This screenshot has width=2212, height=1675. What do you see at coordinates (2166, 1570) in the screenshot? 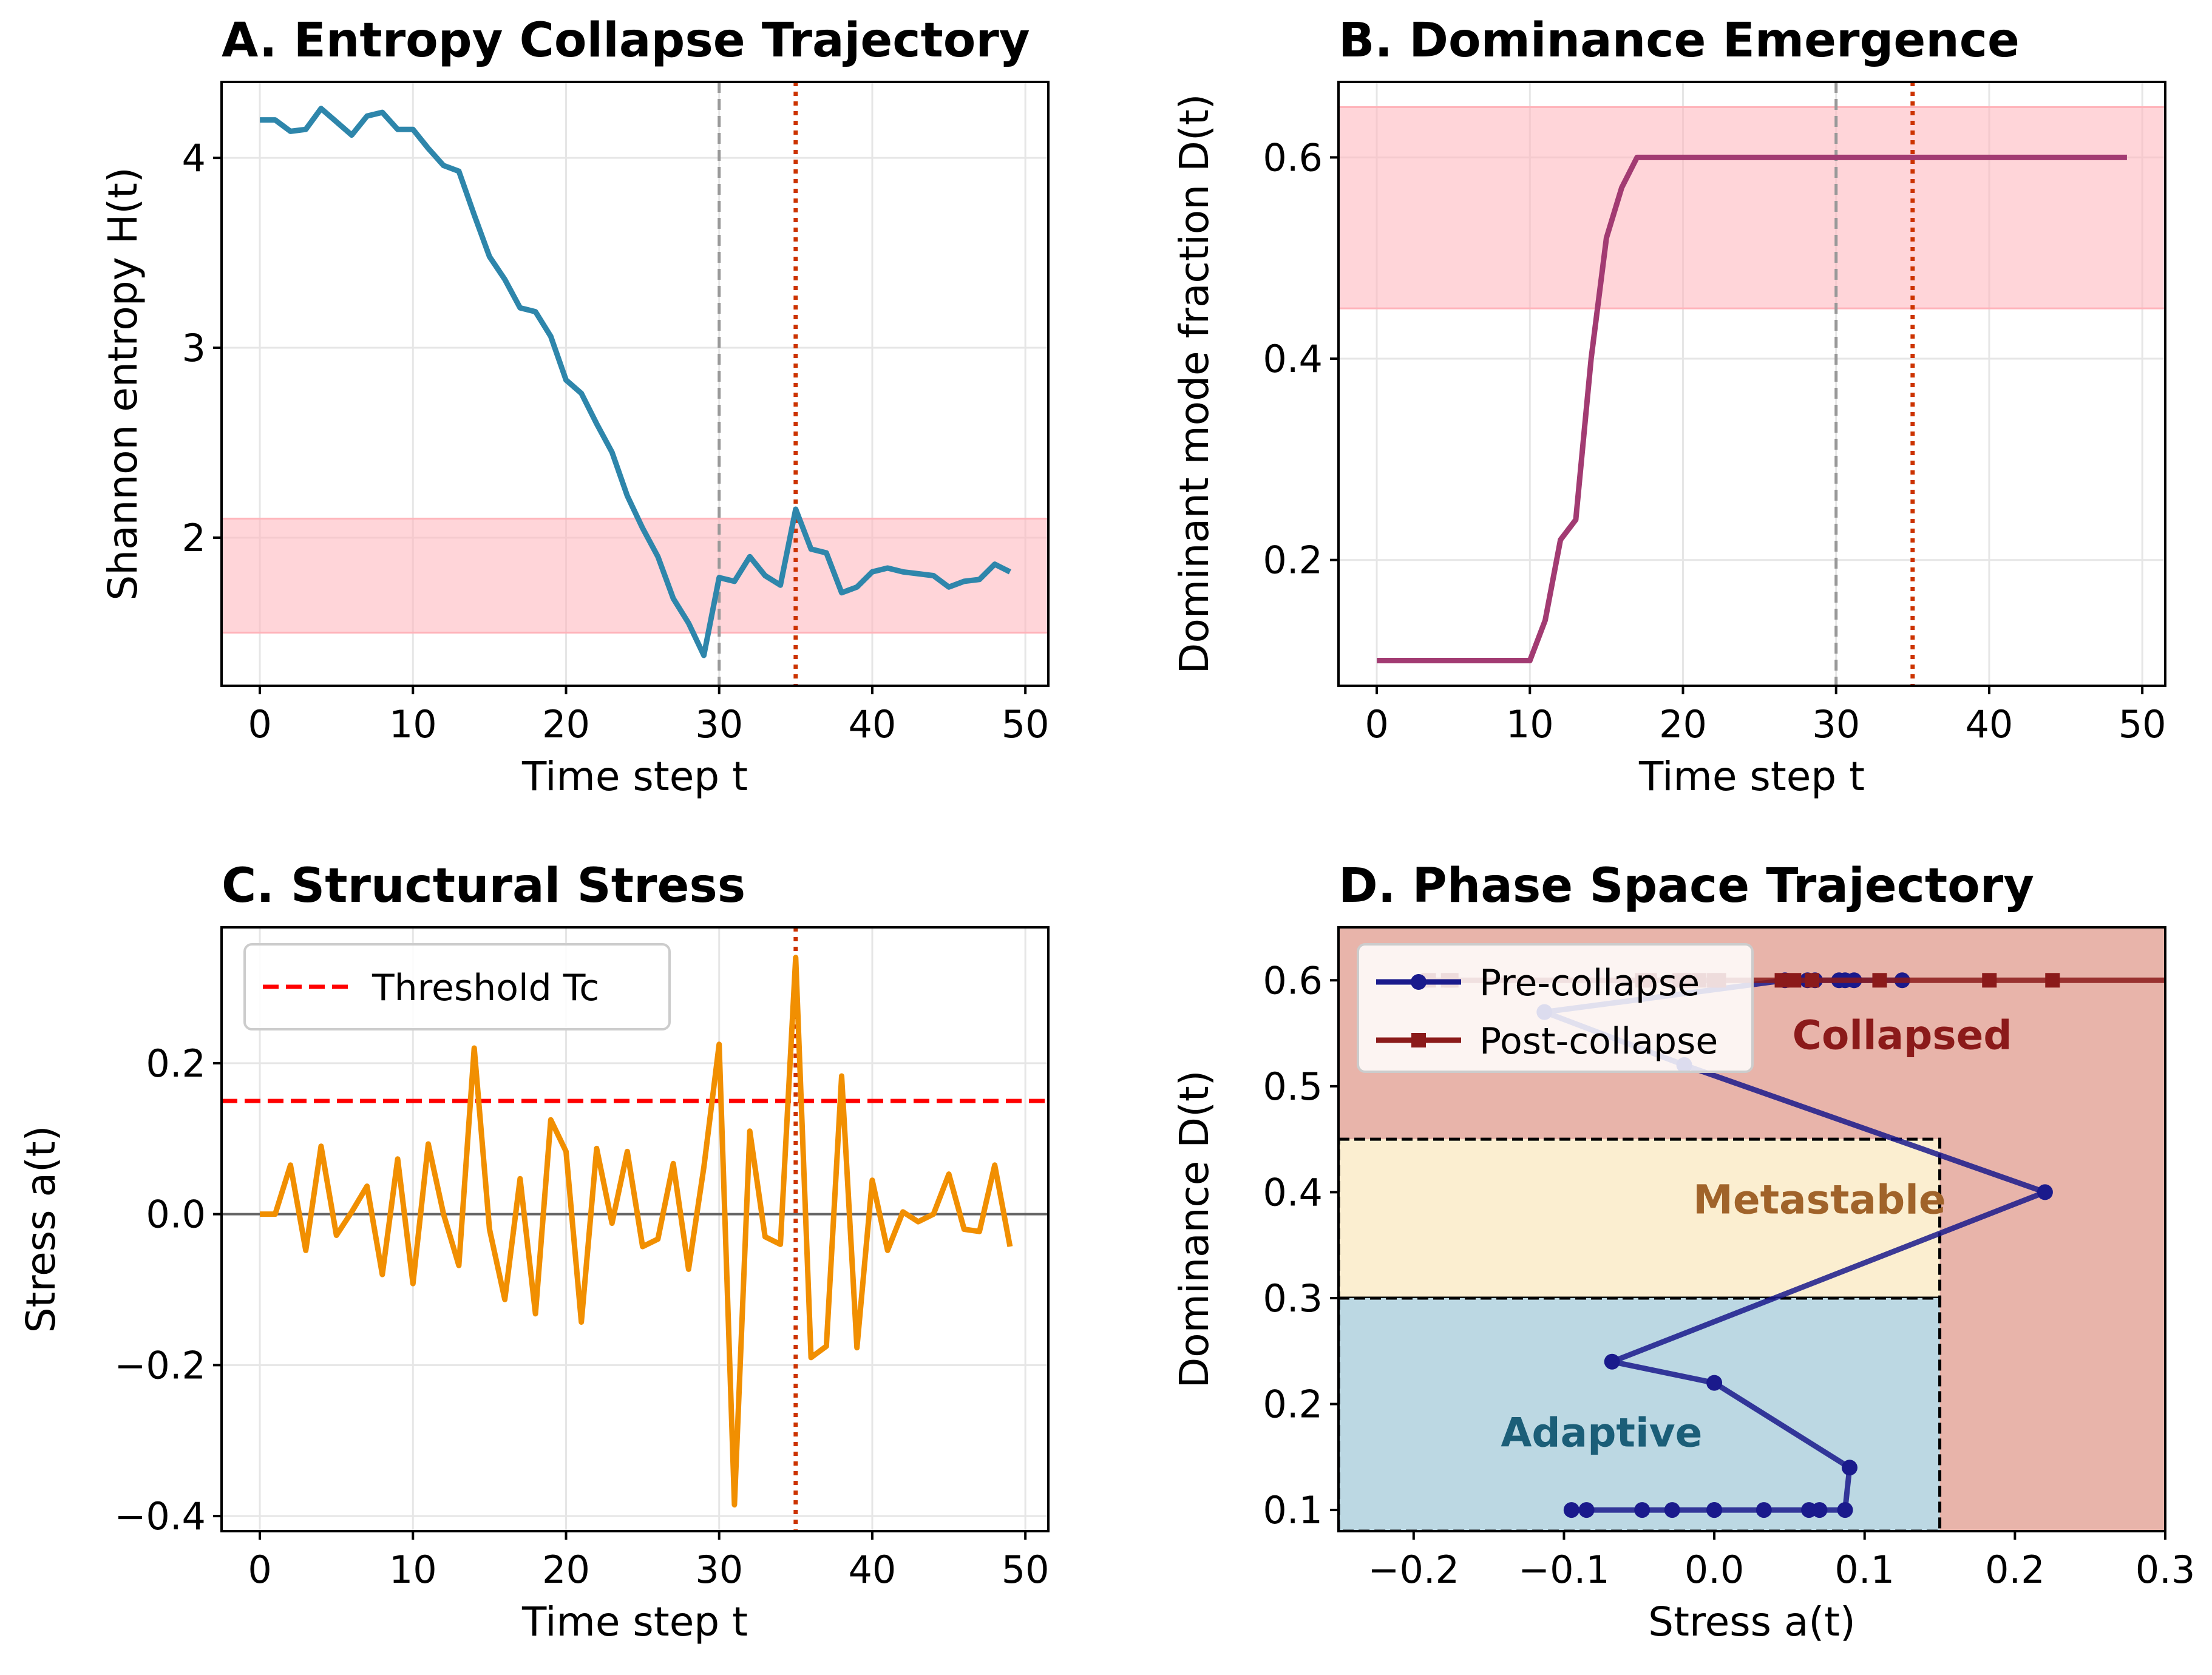
I see `x-tick-label: 0.3` at bounding box center [2166, 1570].